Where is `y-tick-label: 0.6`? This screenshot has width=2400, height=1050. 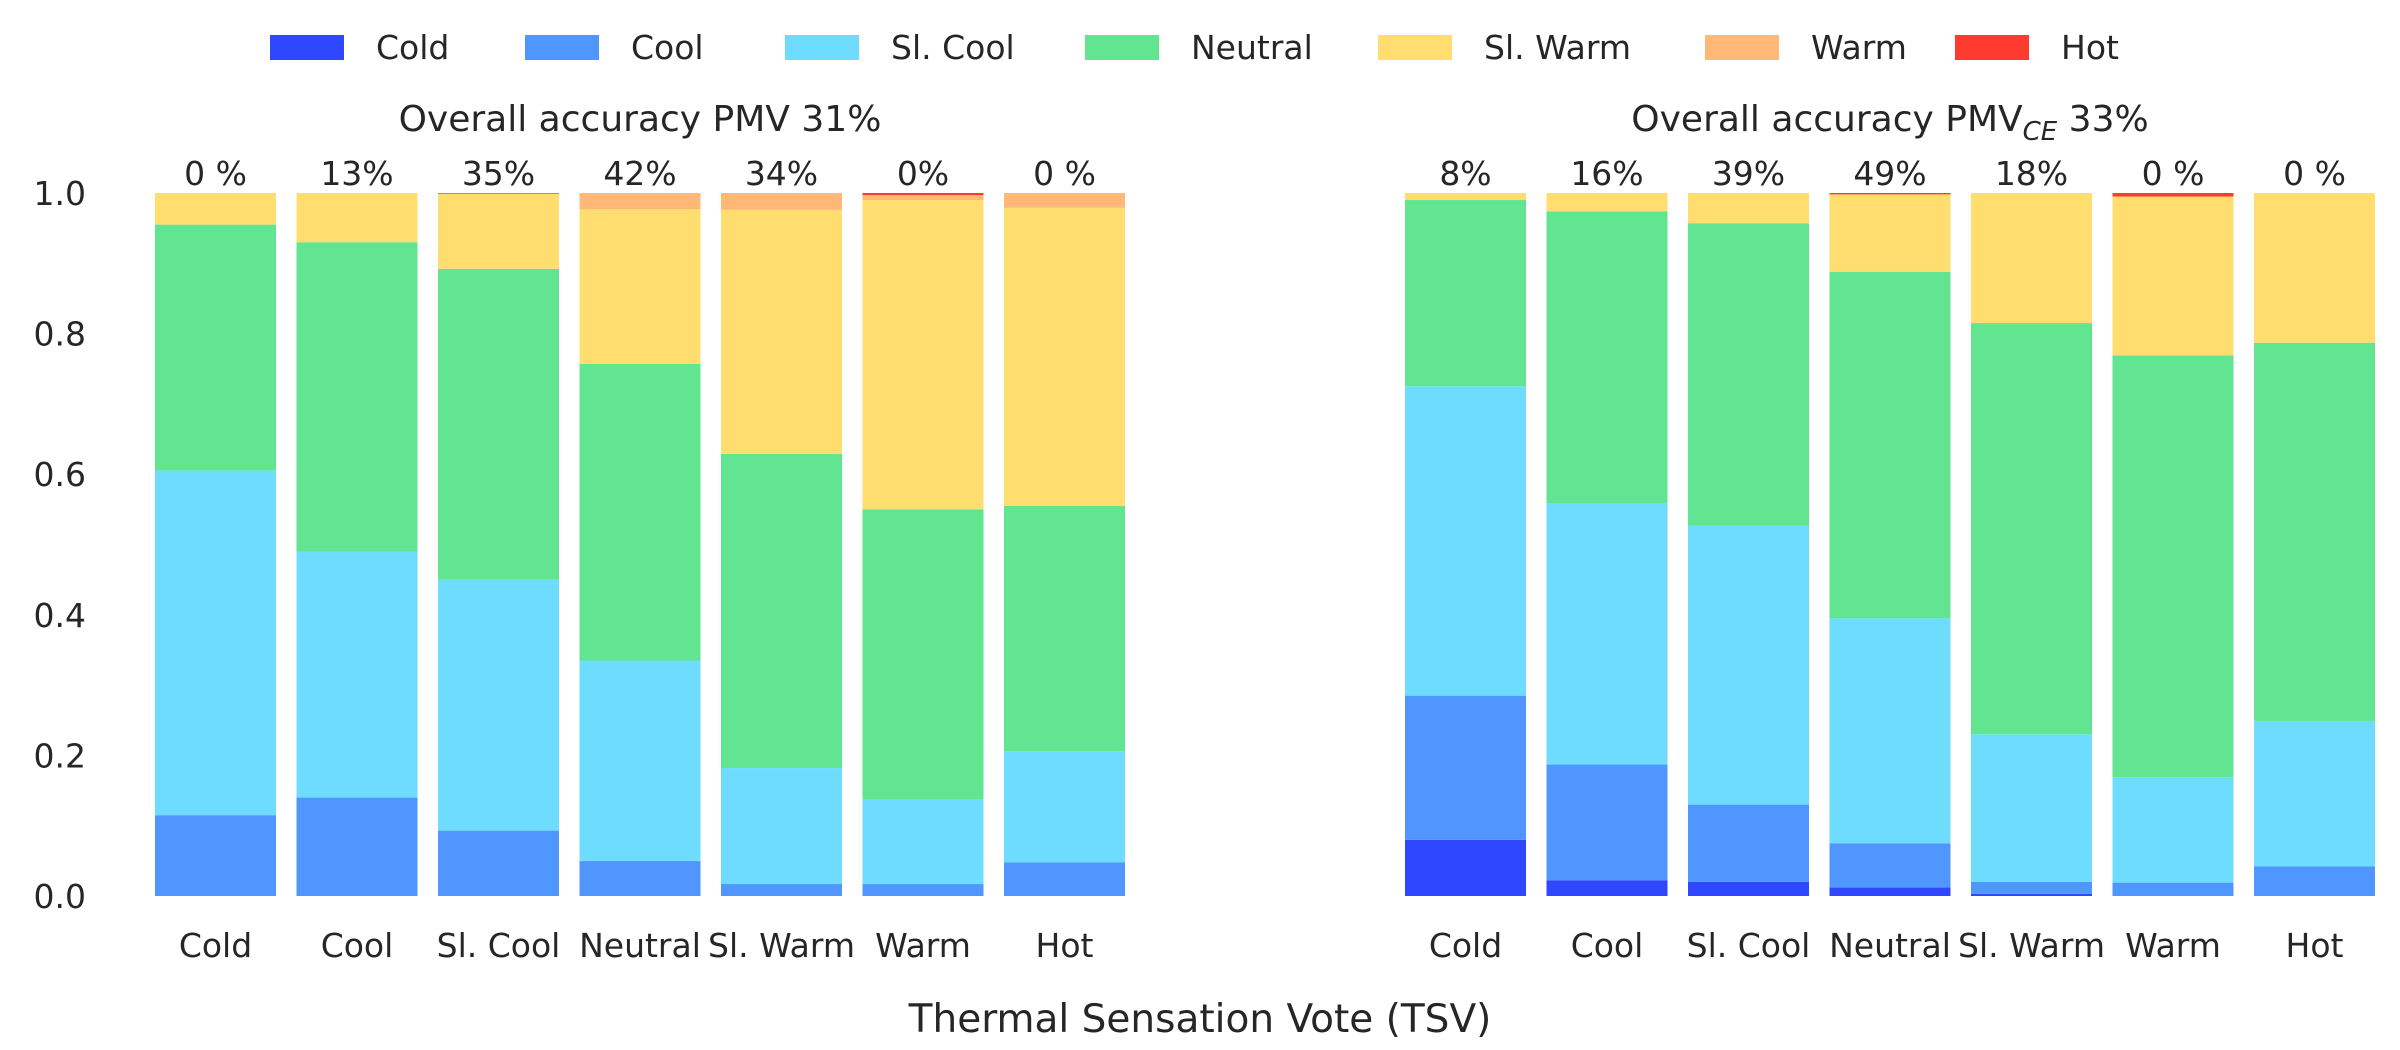 y-tick-label: 0.6 is located at coordinates (60, 474).